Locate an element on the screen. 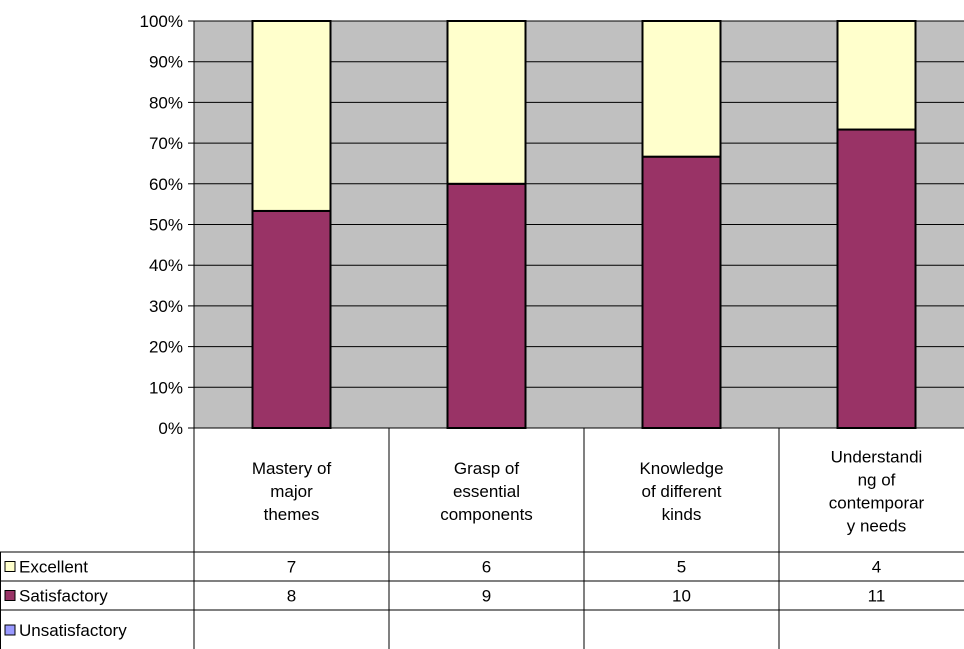  legend-label-unsatisfactory: Unsatisfactory is located at coordinates (73, 630).